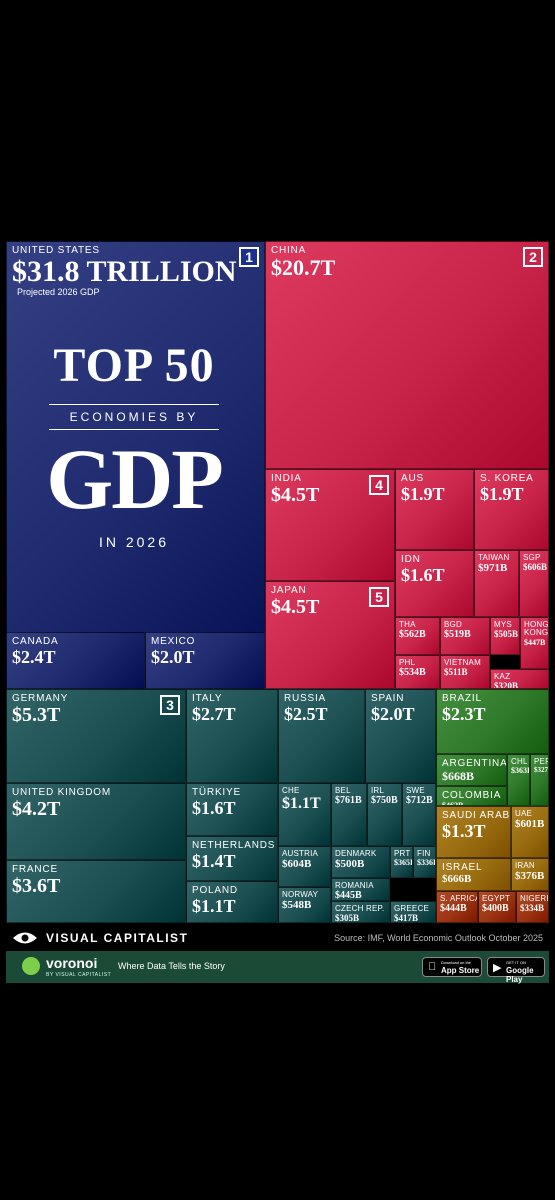 The image size is (555, 1200). What do you see at coordinates (304, 866) in the screenshot?
I see `tile-austria: AUSTRIA $604B` at bounding box center [304, 866].